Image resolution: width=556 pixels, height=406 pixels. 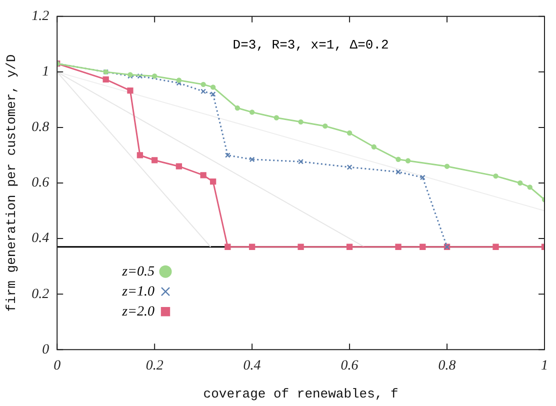 What do you see at coordinates (41, 16) in the screenshot?
I see `y-tick-label: 1.2` at bounding box center [41, 16].